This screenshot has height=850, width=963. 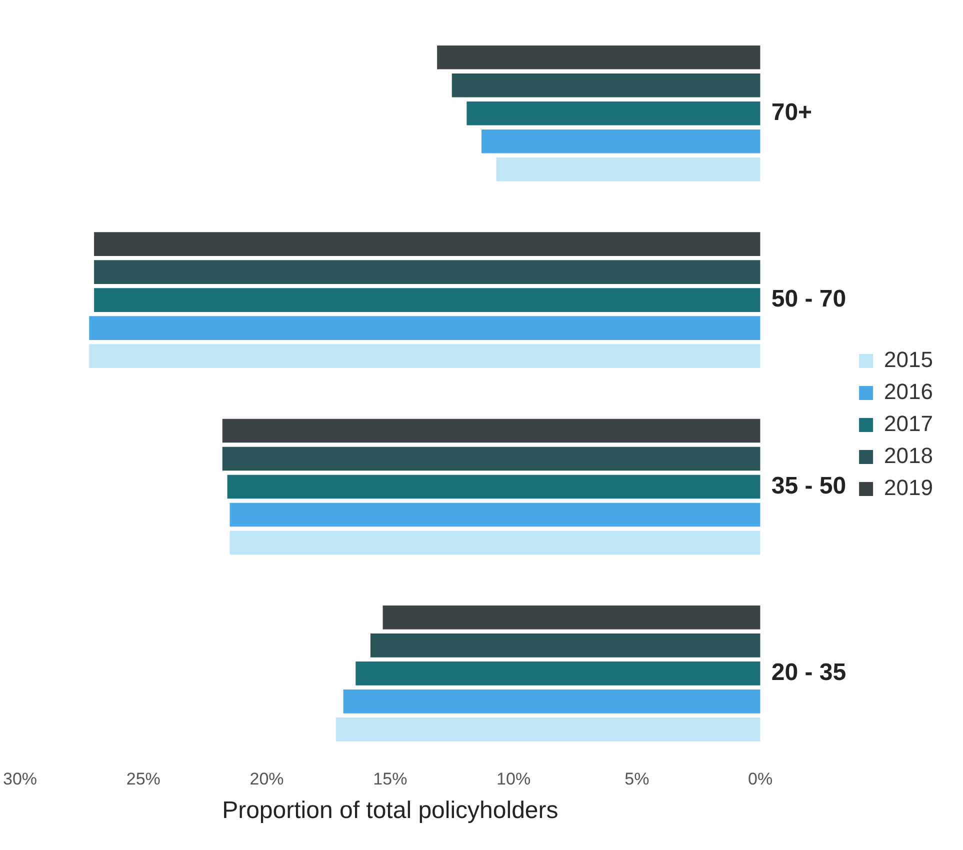 I want to click on y-tick-label: 50 - 70, so click(x=808, y=299).